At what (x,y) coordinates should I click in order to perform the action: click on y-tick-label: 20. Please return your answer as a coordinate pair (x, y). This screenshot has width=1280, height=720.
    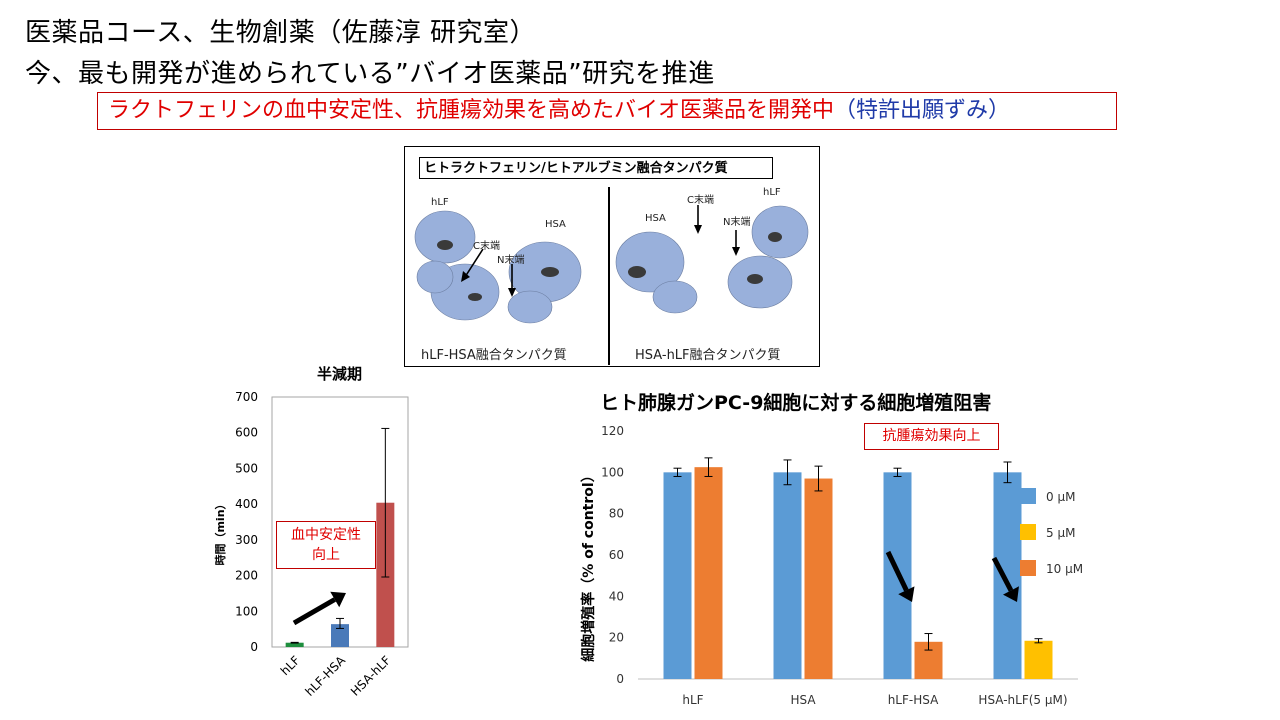
    Looking at the image, I should click on (616, 638).